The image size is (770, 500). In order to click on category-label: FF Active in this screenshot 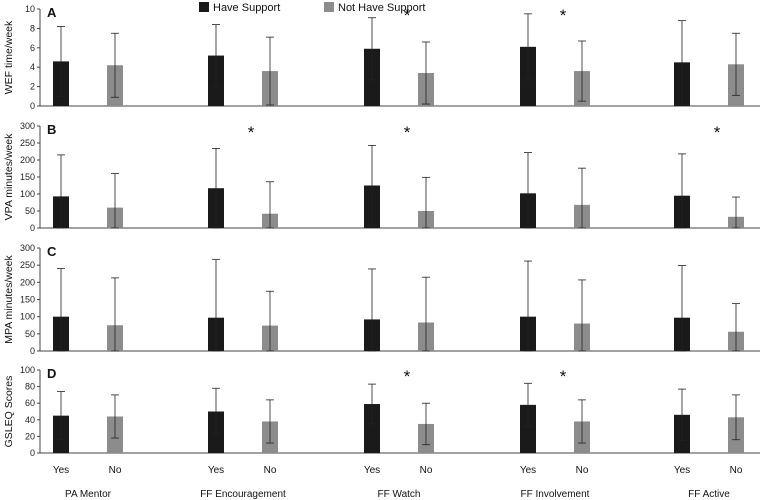, I will do `click(709, 494)`.